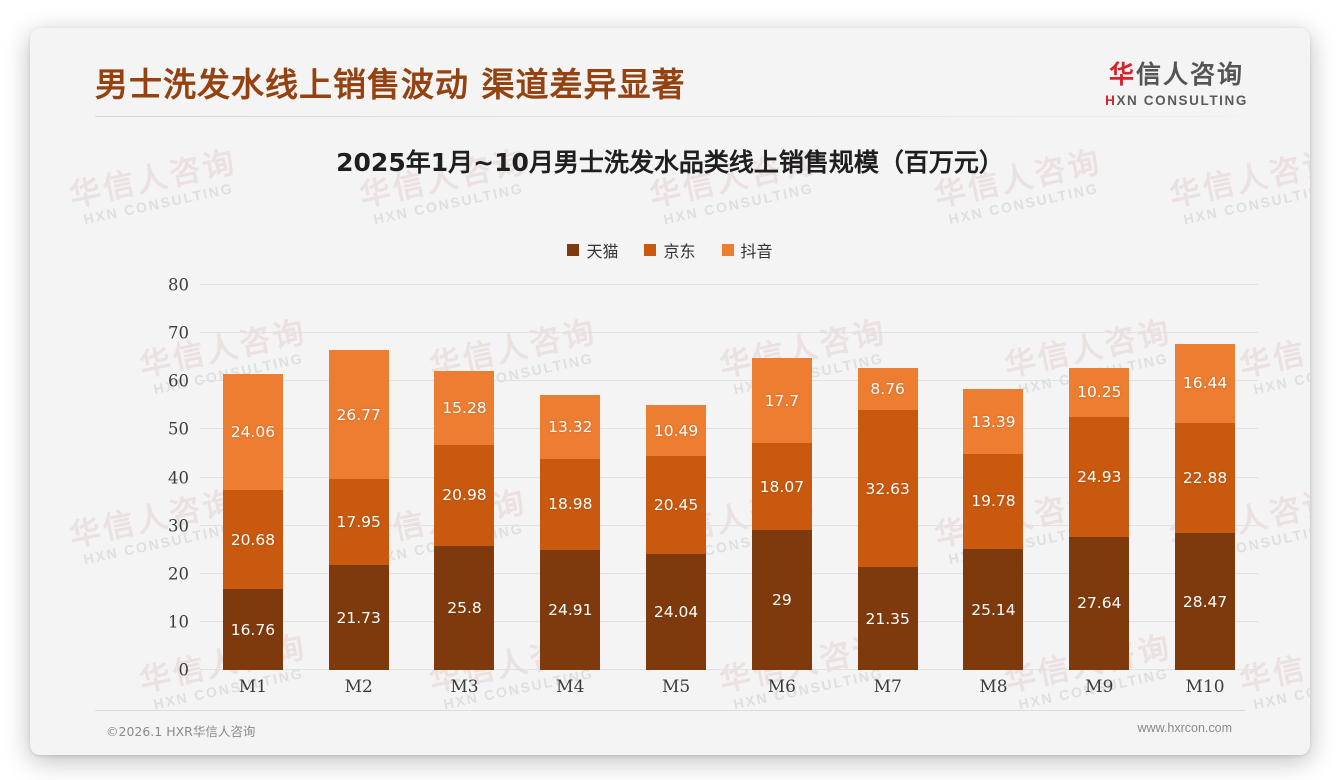  I want to click on bar-segment-京东: 18.07, so click(781, 487).